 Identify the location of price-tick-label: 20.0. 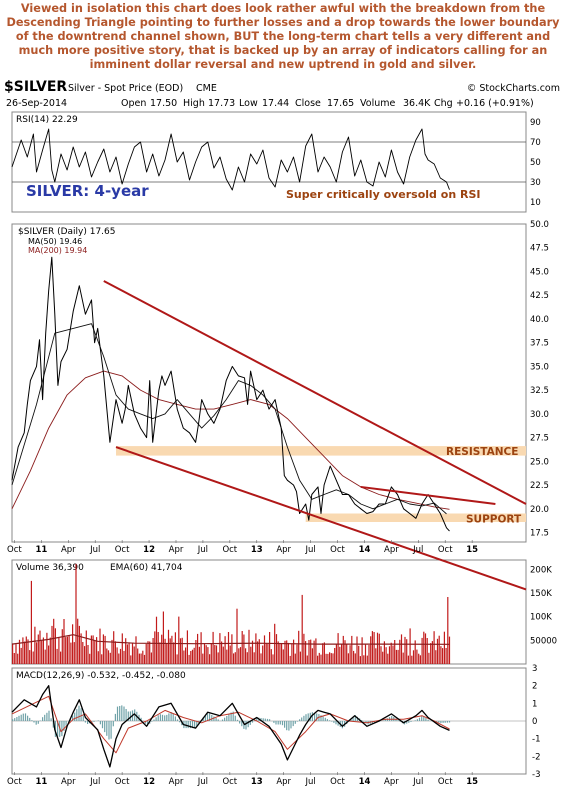
(539, 510).